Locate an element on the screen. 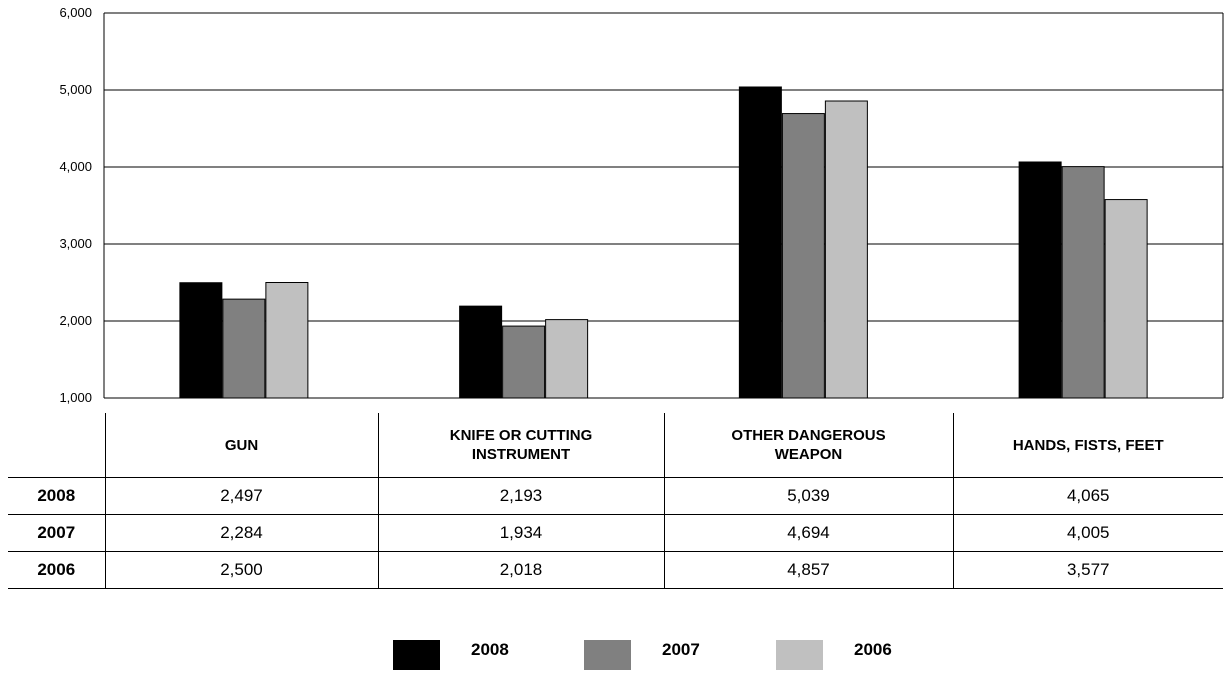  table-row: 2006 2,500 2,018 4,857 3,577 is located at coordinates (615, 570).